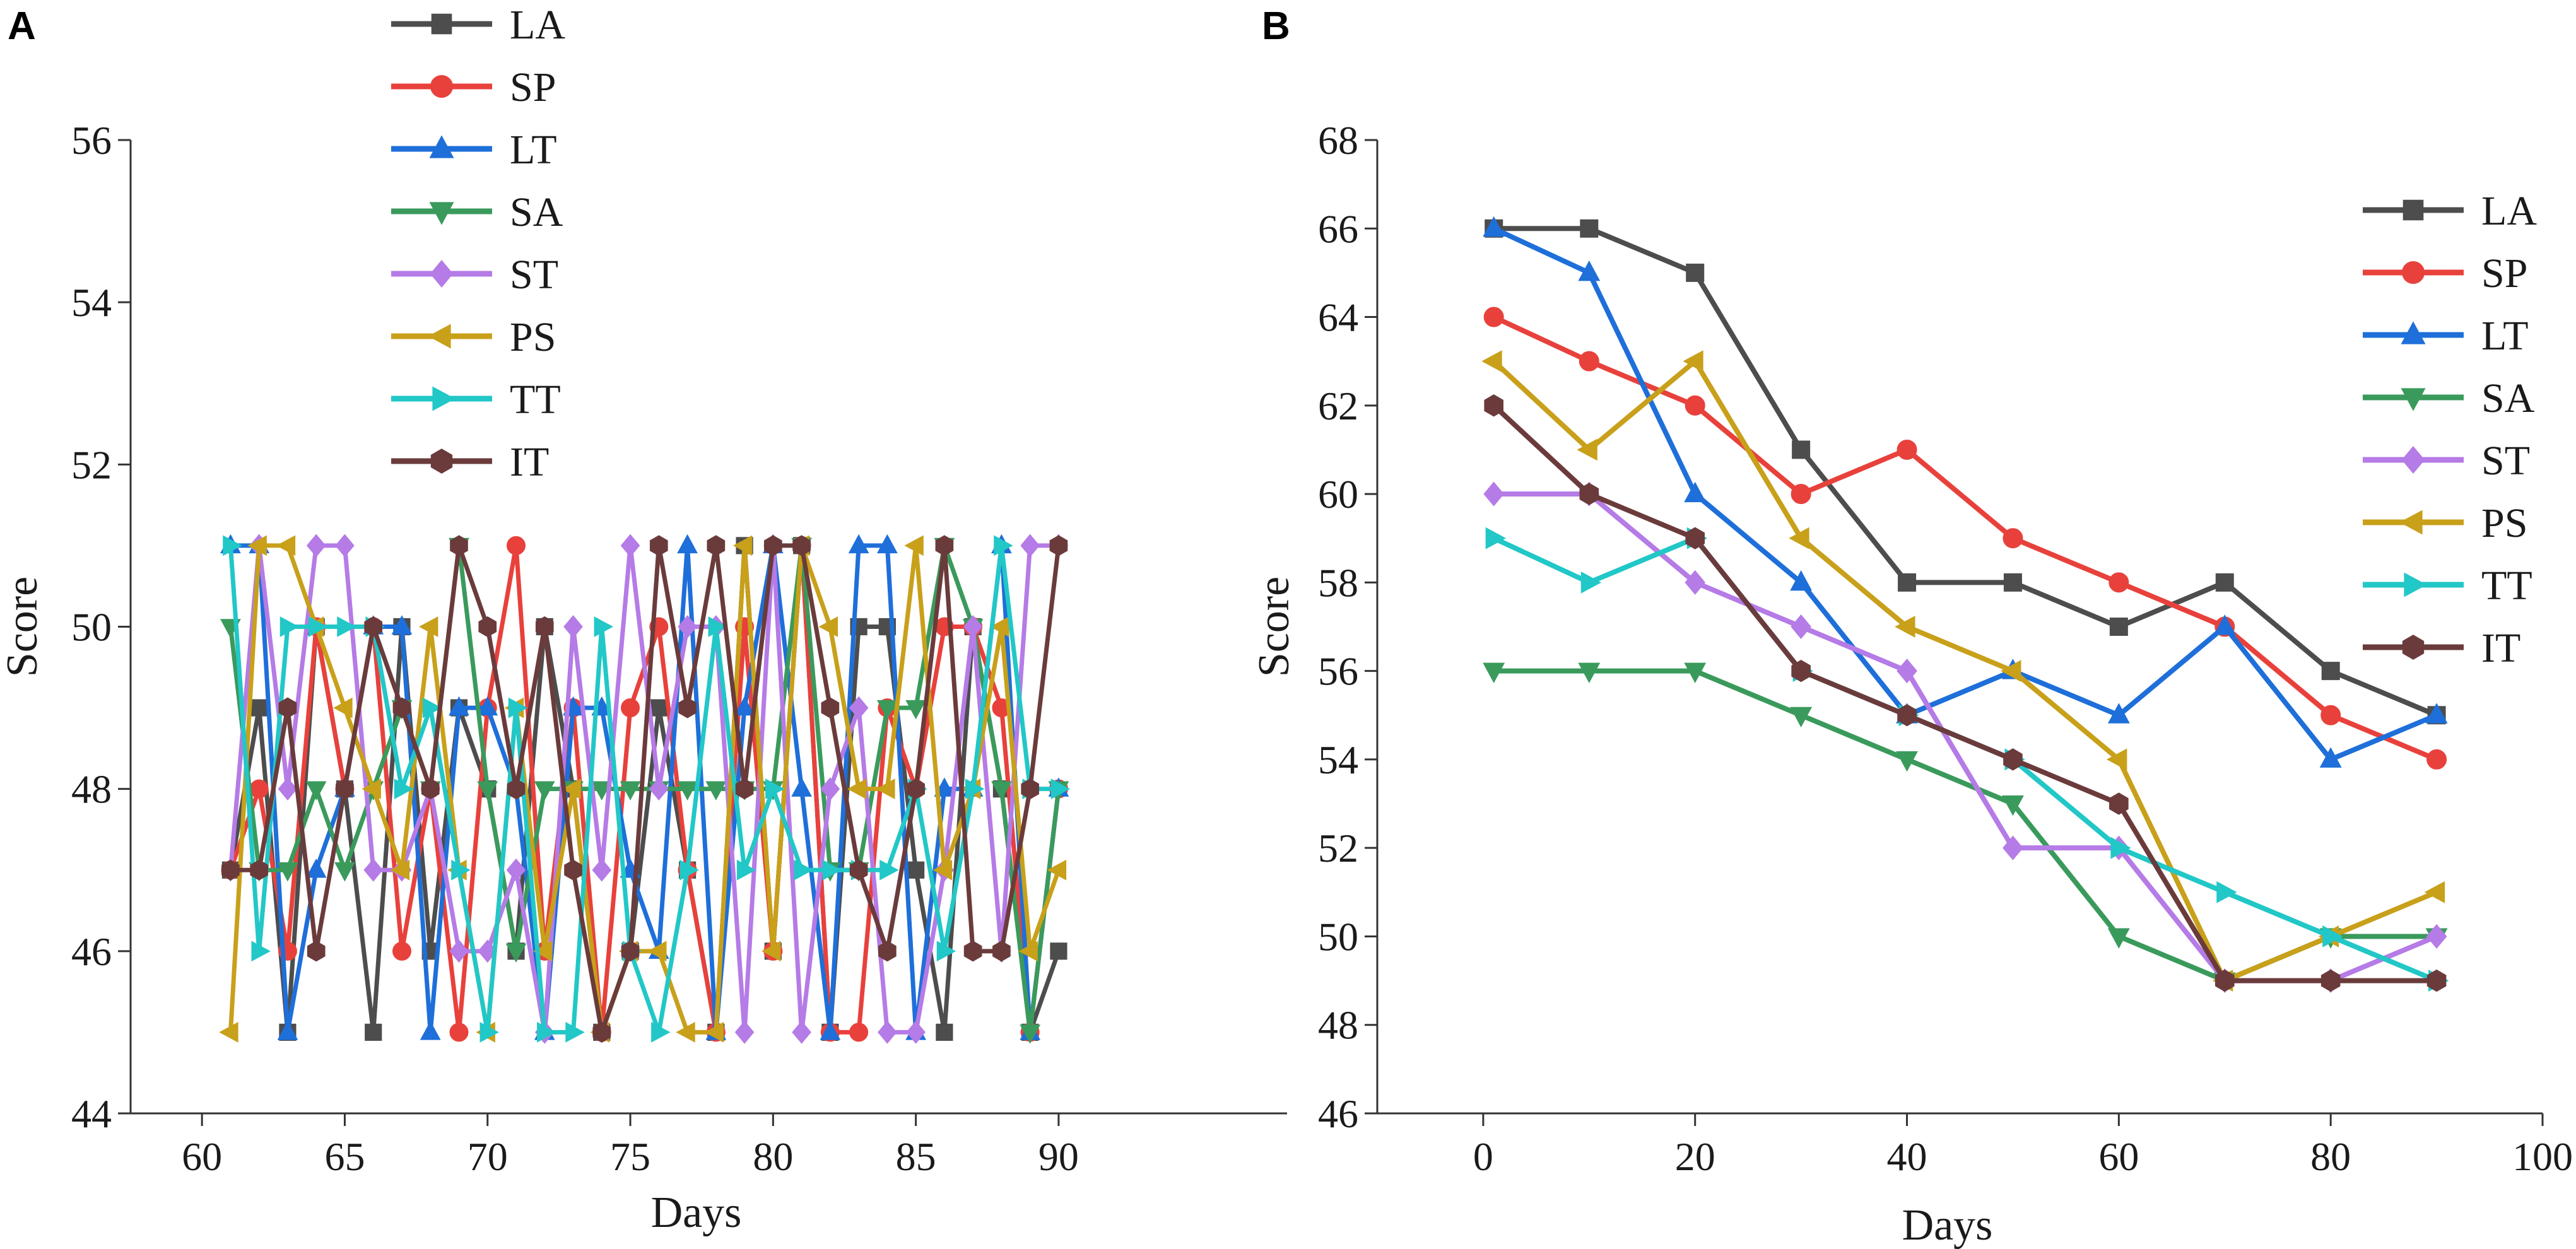 The width and height of the screenshot is (2576, 1249). Describe the element at coordinates (478, 243) in the screenshot. I see `legend: LA SP LT SA ST PS TT IT` at that location.